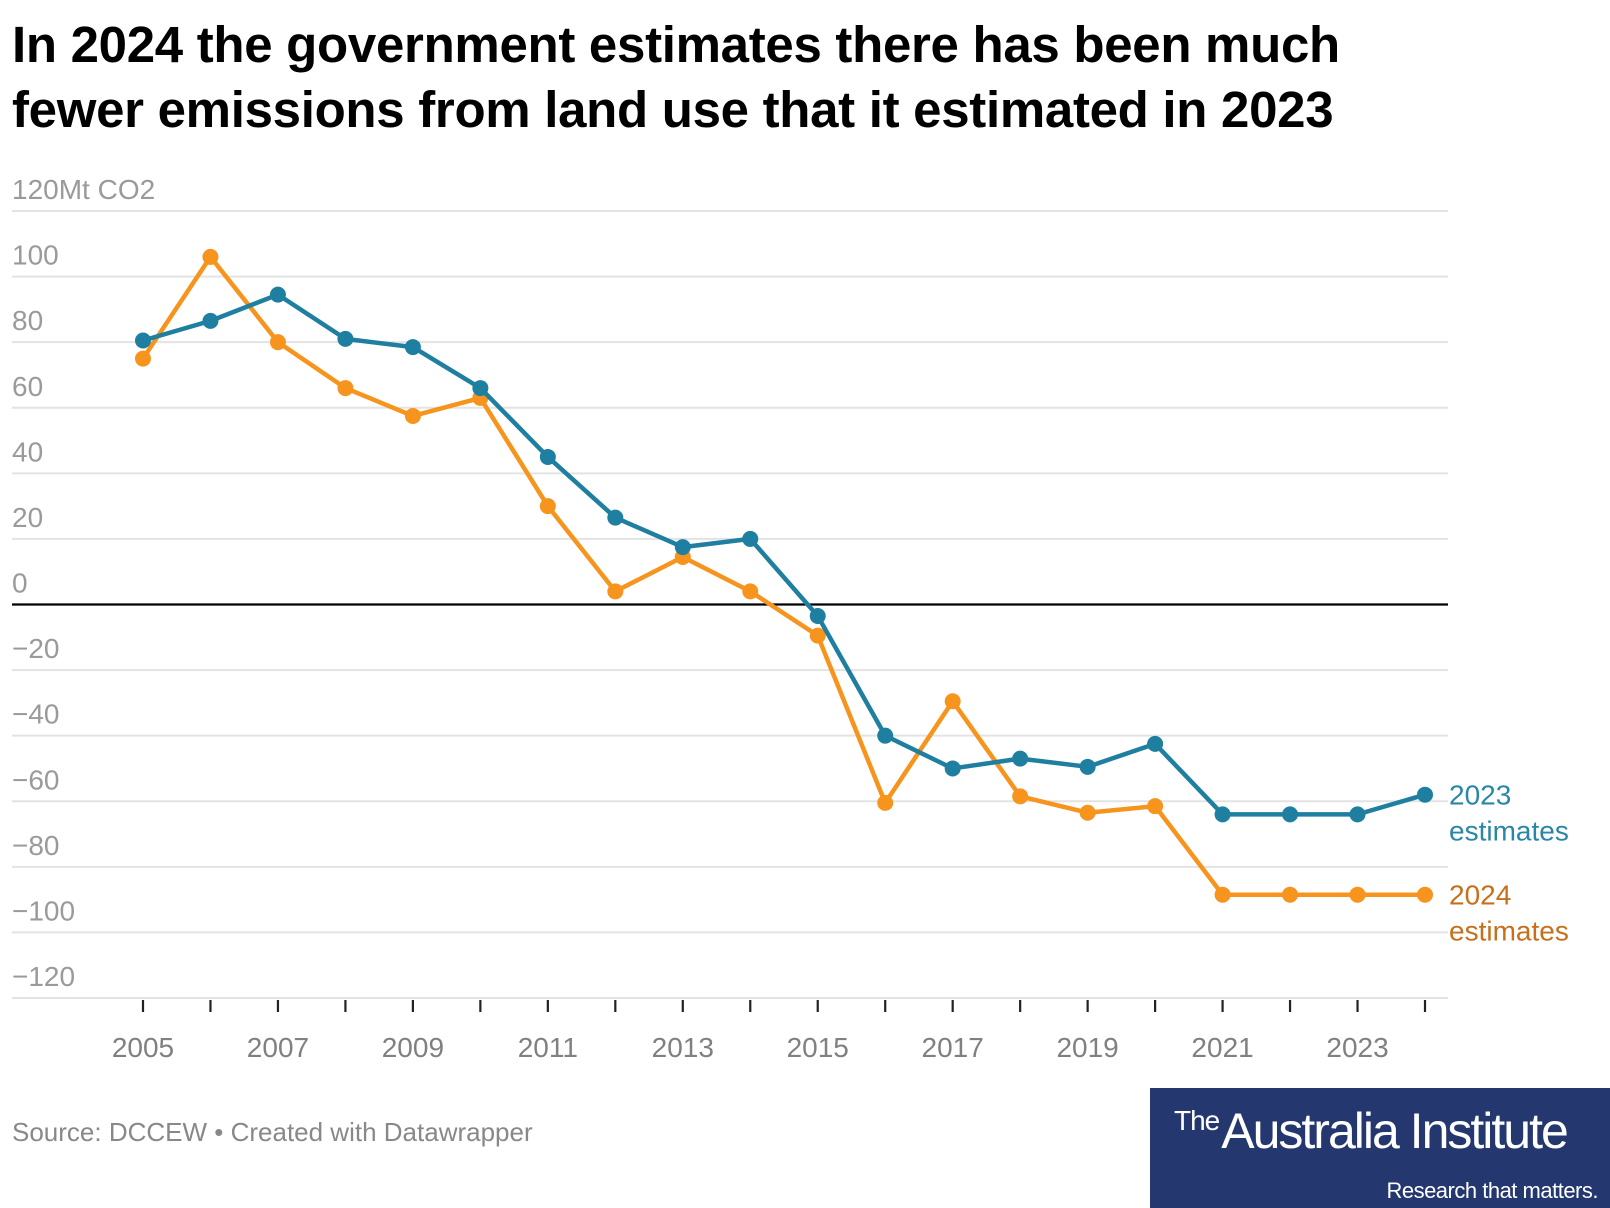 The height and width of the screenshot is (1208, 1610). Describe the element at coordinates (43, 910) in the screenshot. I see `y-tick-label: −100` at that location.